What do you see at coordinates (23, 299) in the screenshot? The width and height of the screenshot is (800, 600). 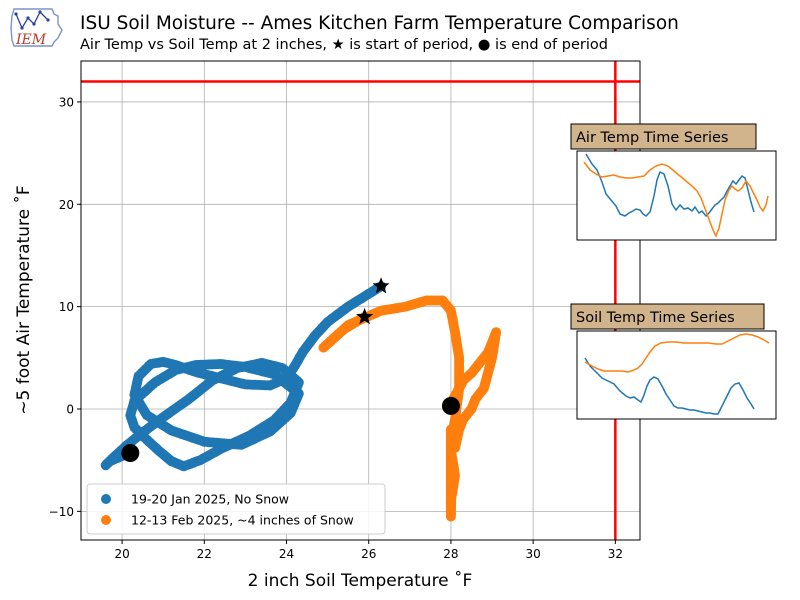 I see `y-axis-label: ~5 foot Air Temperature ˚F` at bounding box center [23, 299].